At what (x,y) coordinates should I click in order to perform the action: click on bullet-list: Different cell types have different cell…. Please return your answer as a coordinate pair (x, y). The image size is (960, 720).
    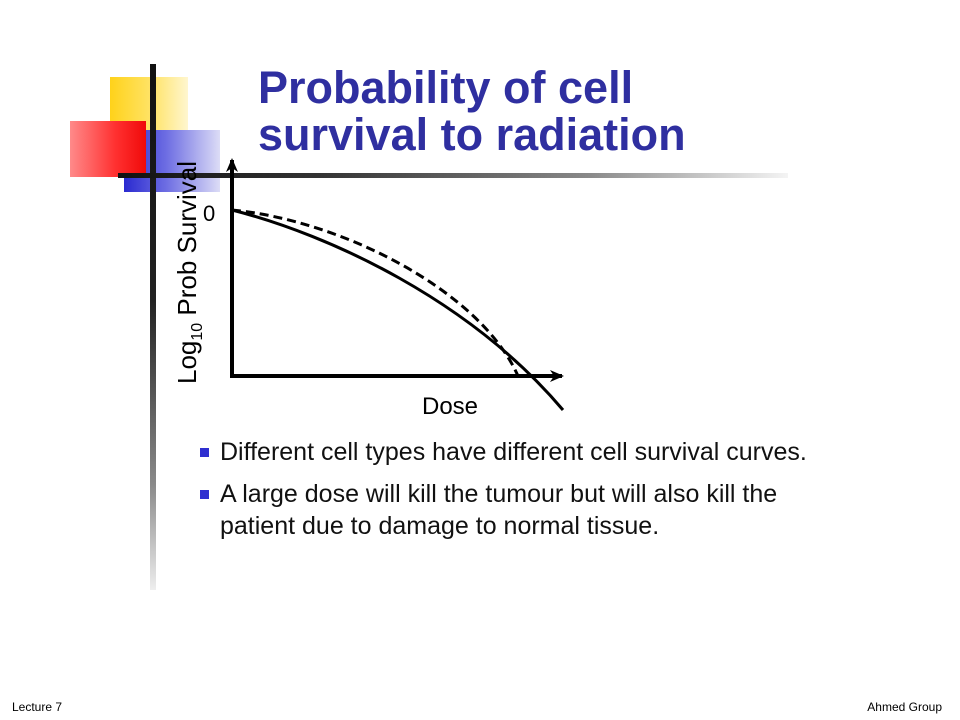
    Looking at the image, I should click on (520, 494).